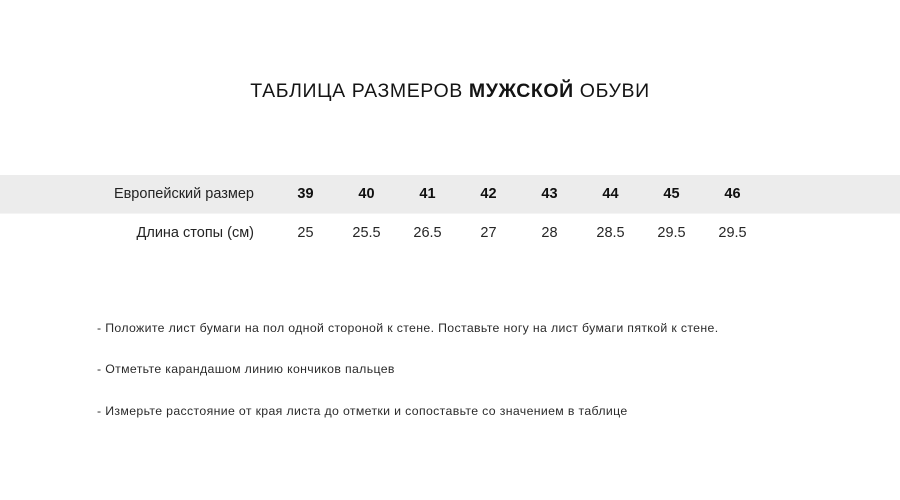 The height and width of the screenshot is (500, 900). Describe the element at coordinates (488, 233) in the screenshot. I see `foot-length-cell-42: 27` at that location.